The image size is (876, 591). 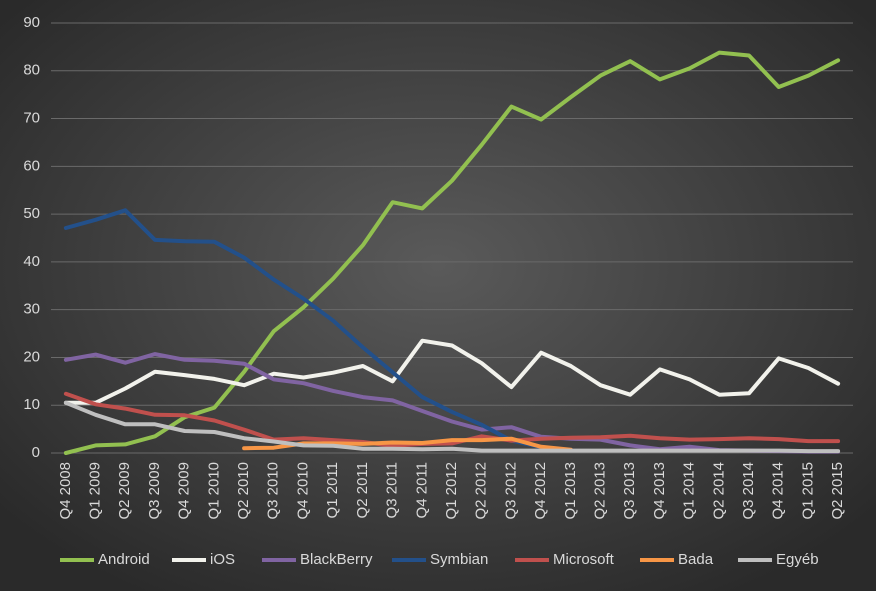 What do you see at coordinates (696, 559) in the screenshot?
I see `legend-label: Bada` at bounding box center [696, 559].